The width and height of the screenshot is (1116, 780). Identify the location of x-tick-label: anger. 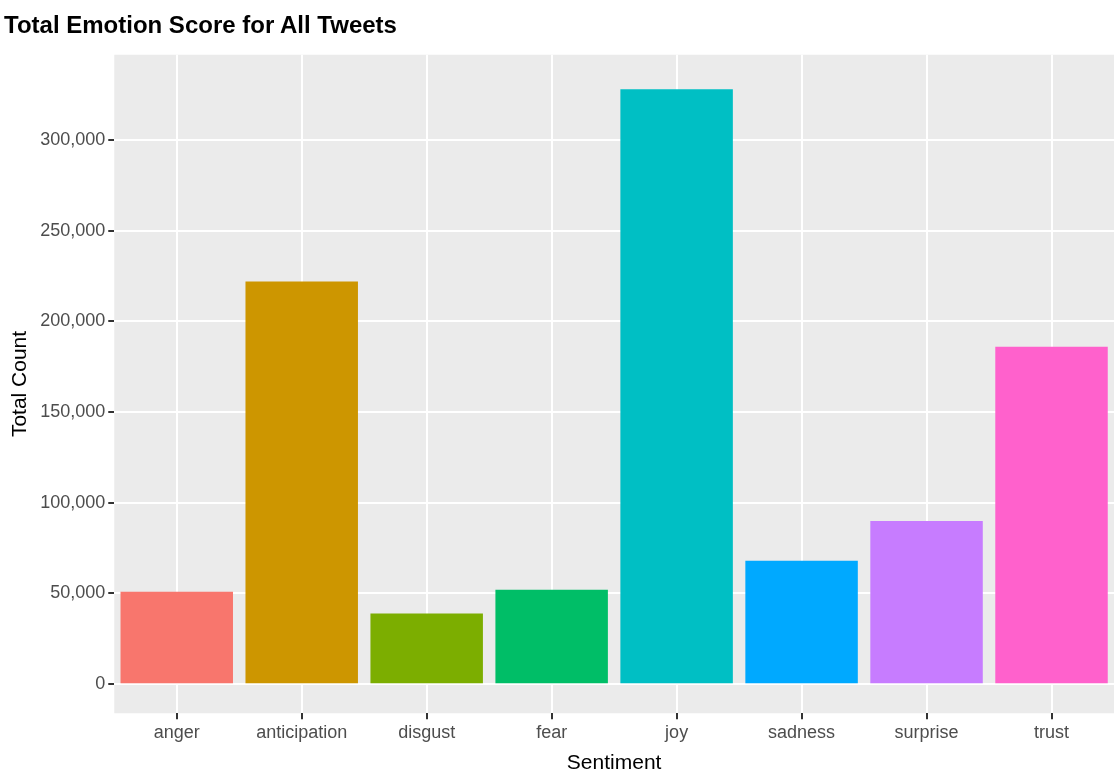
(176, 731).